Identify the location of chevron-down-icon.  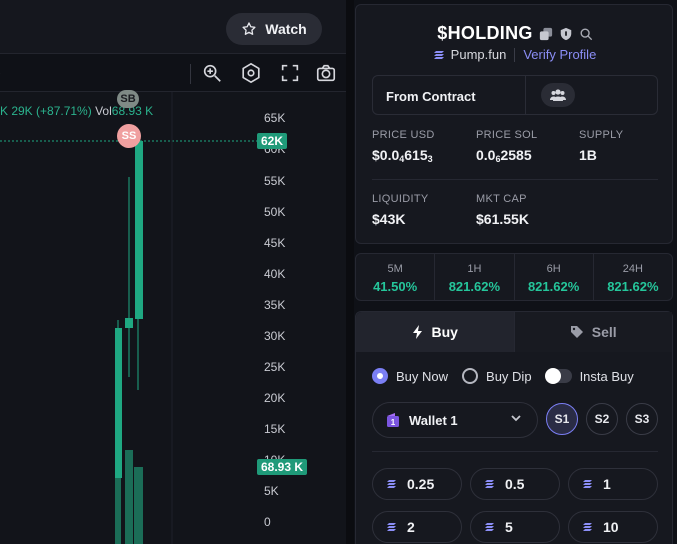
(516, 418).